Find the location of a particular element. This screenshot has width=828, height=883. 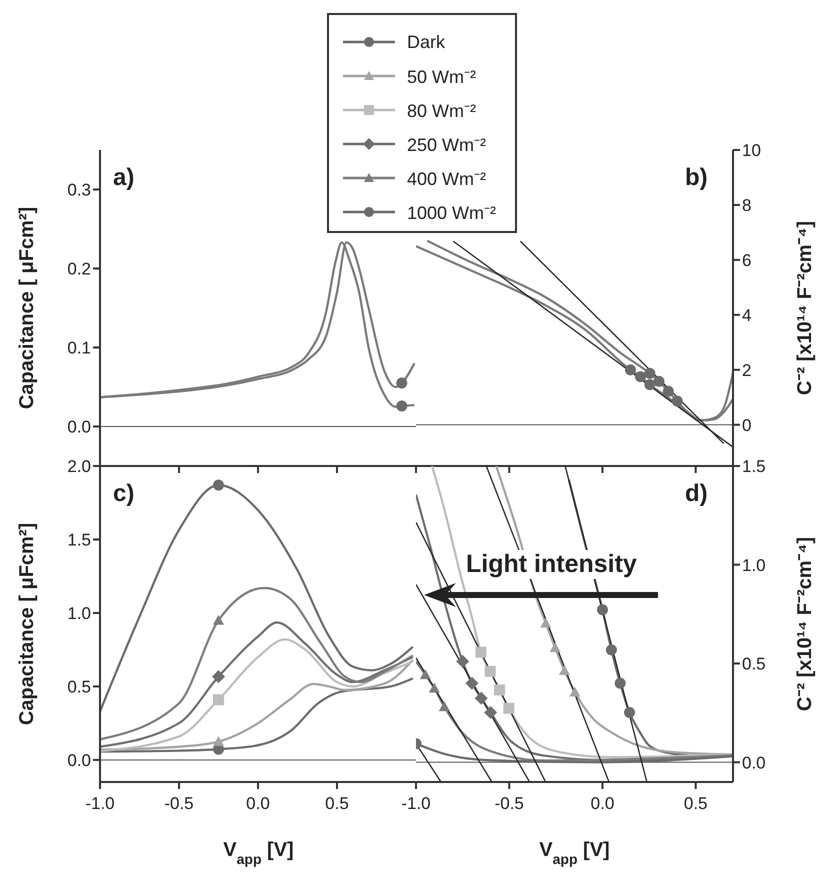

y-tick-label: 2 is located at coordinates (747, 370).